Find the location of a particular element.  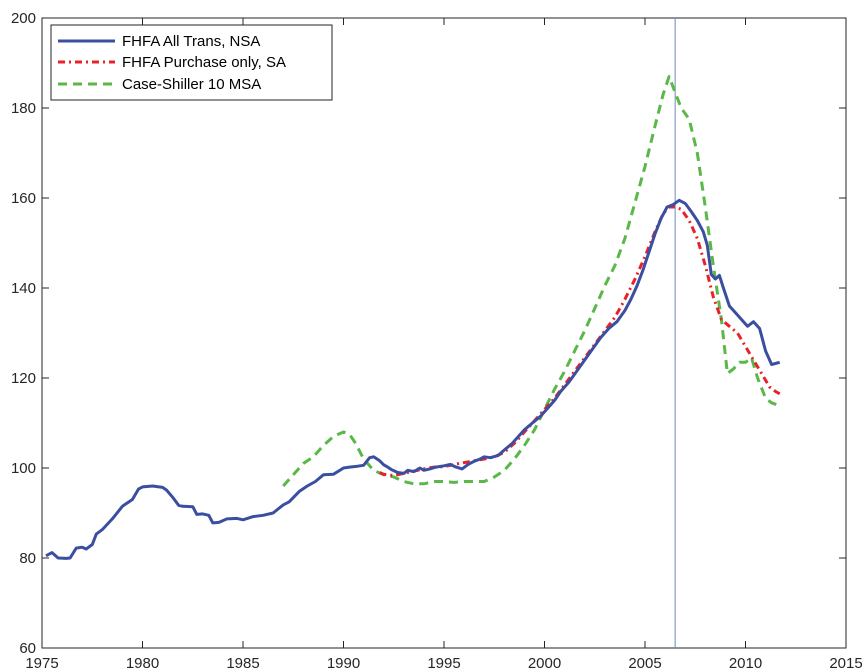

x-tick-label: 2000 is located at coordinates (544, 663).